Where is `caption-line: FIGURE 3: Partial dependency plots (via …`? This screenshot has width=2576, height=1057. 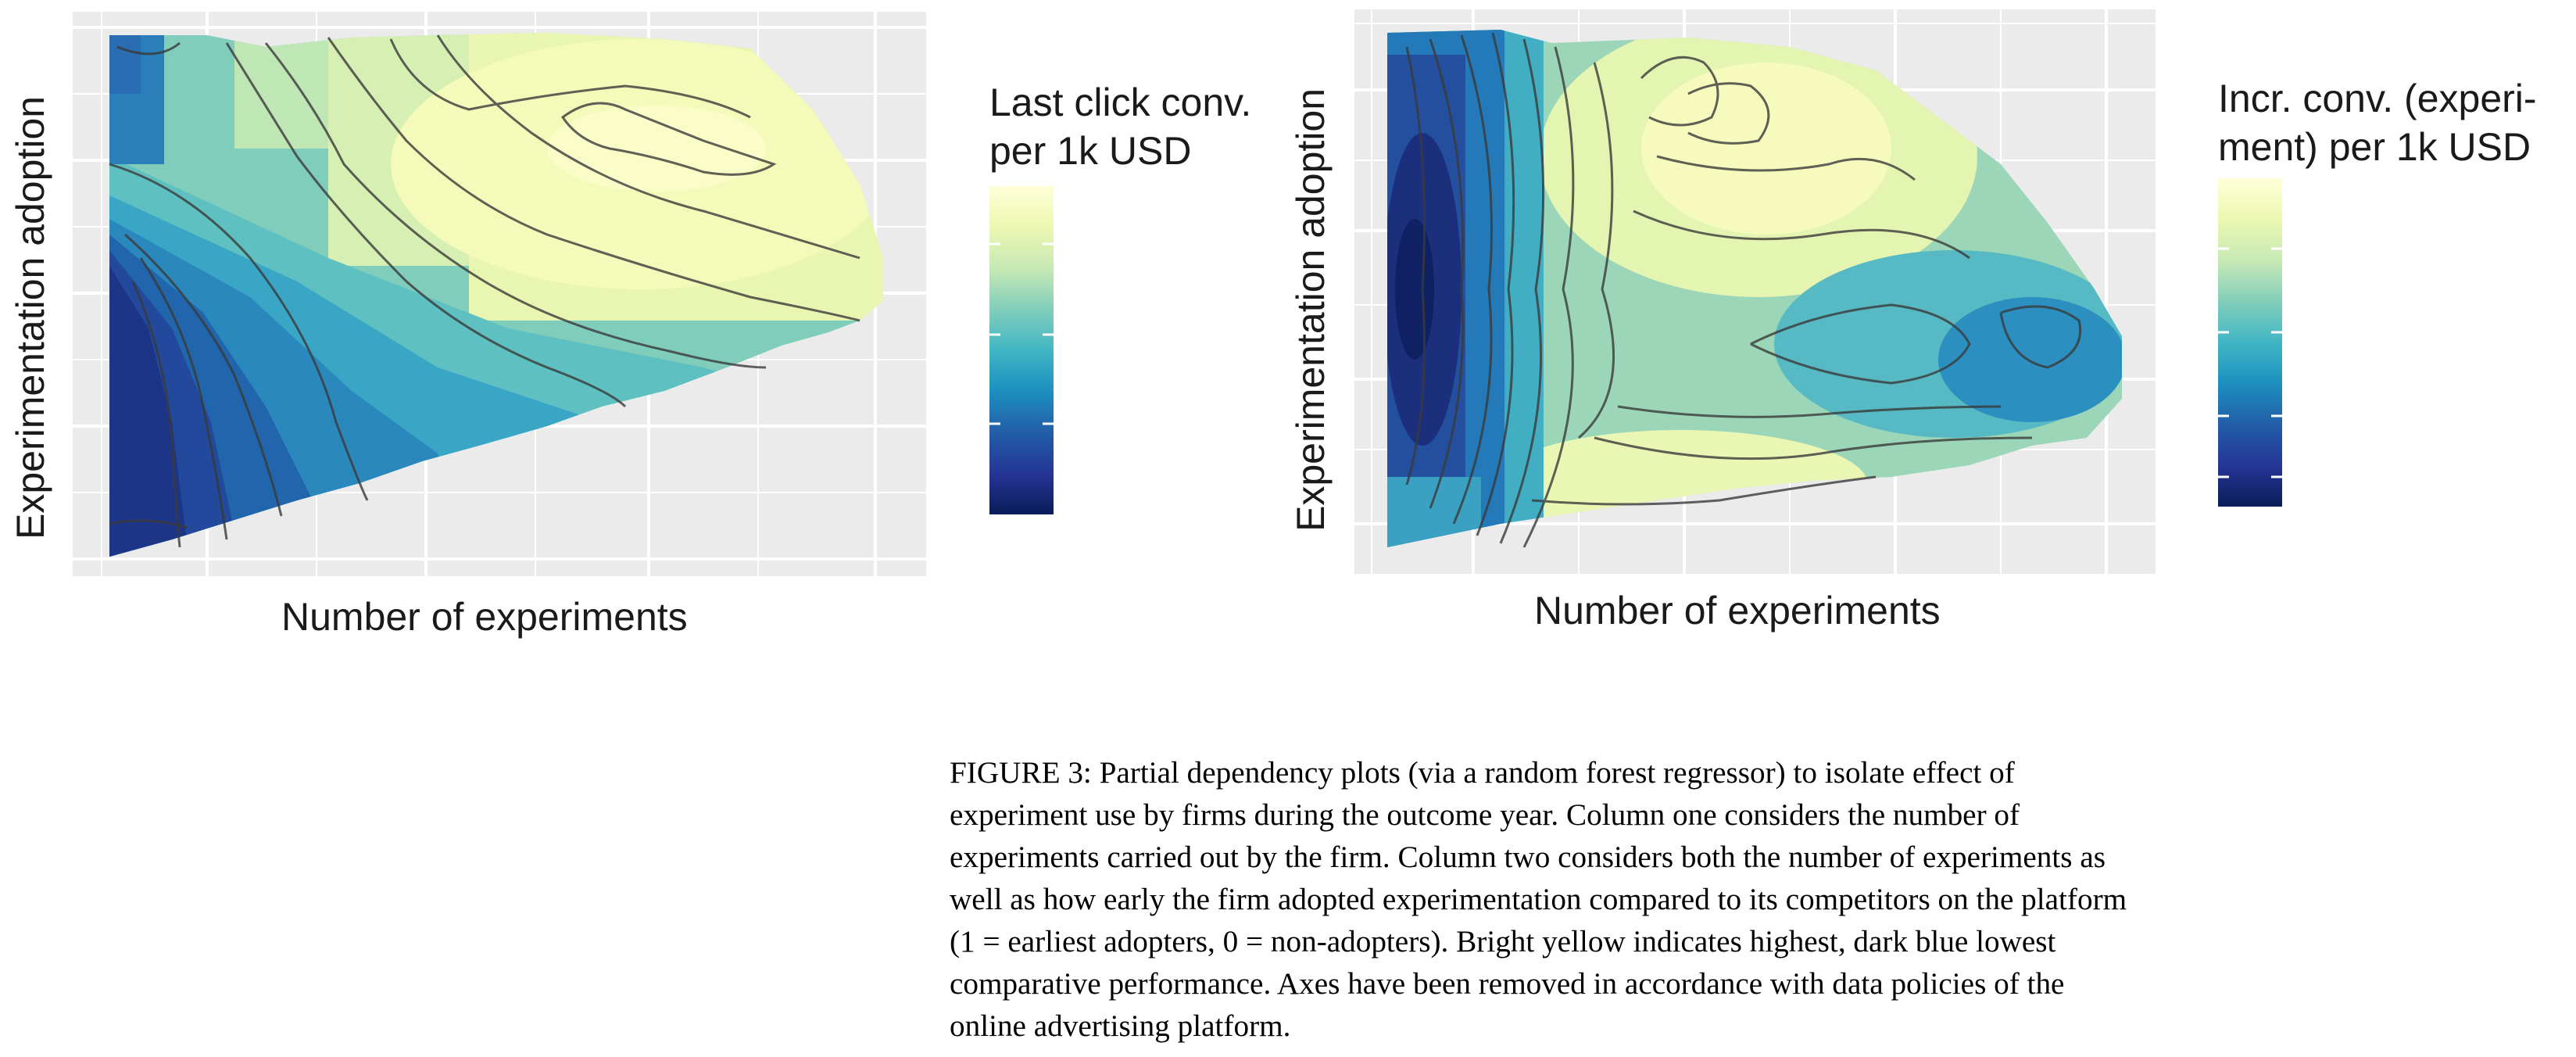
caption-line: FIGURE 3: Partial dependency plots (via … is located at coordinates (1482, 773).